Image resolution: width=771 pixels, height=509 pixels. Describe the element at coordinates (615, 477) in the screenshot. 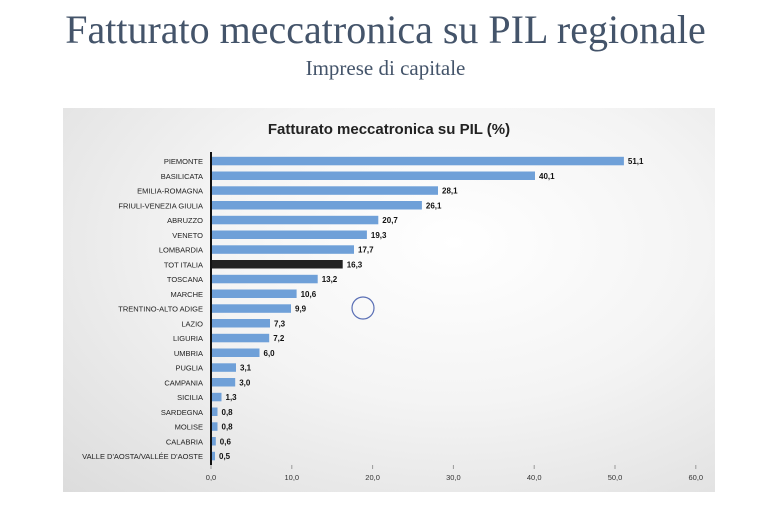

I see `x-tick-label: 50,0` at that location.